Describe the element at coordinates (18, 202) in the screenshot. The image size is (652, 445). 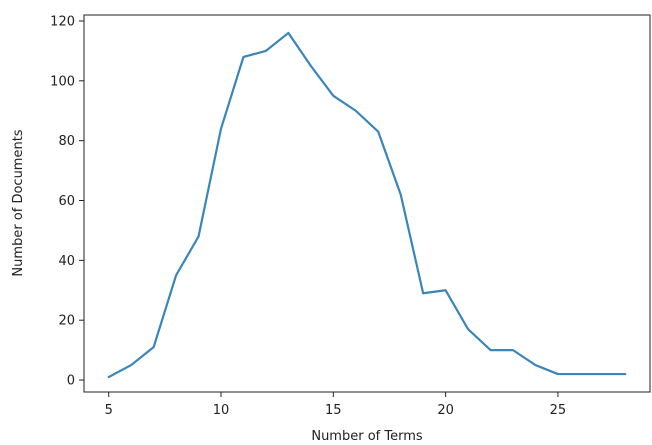
I see `y-axis-label: Number of Documents` at that location.